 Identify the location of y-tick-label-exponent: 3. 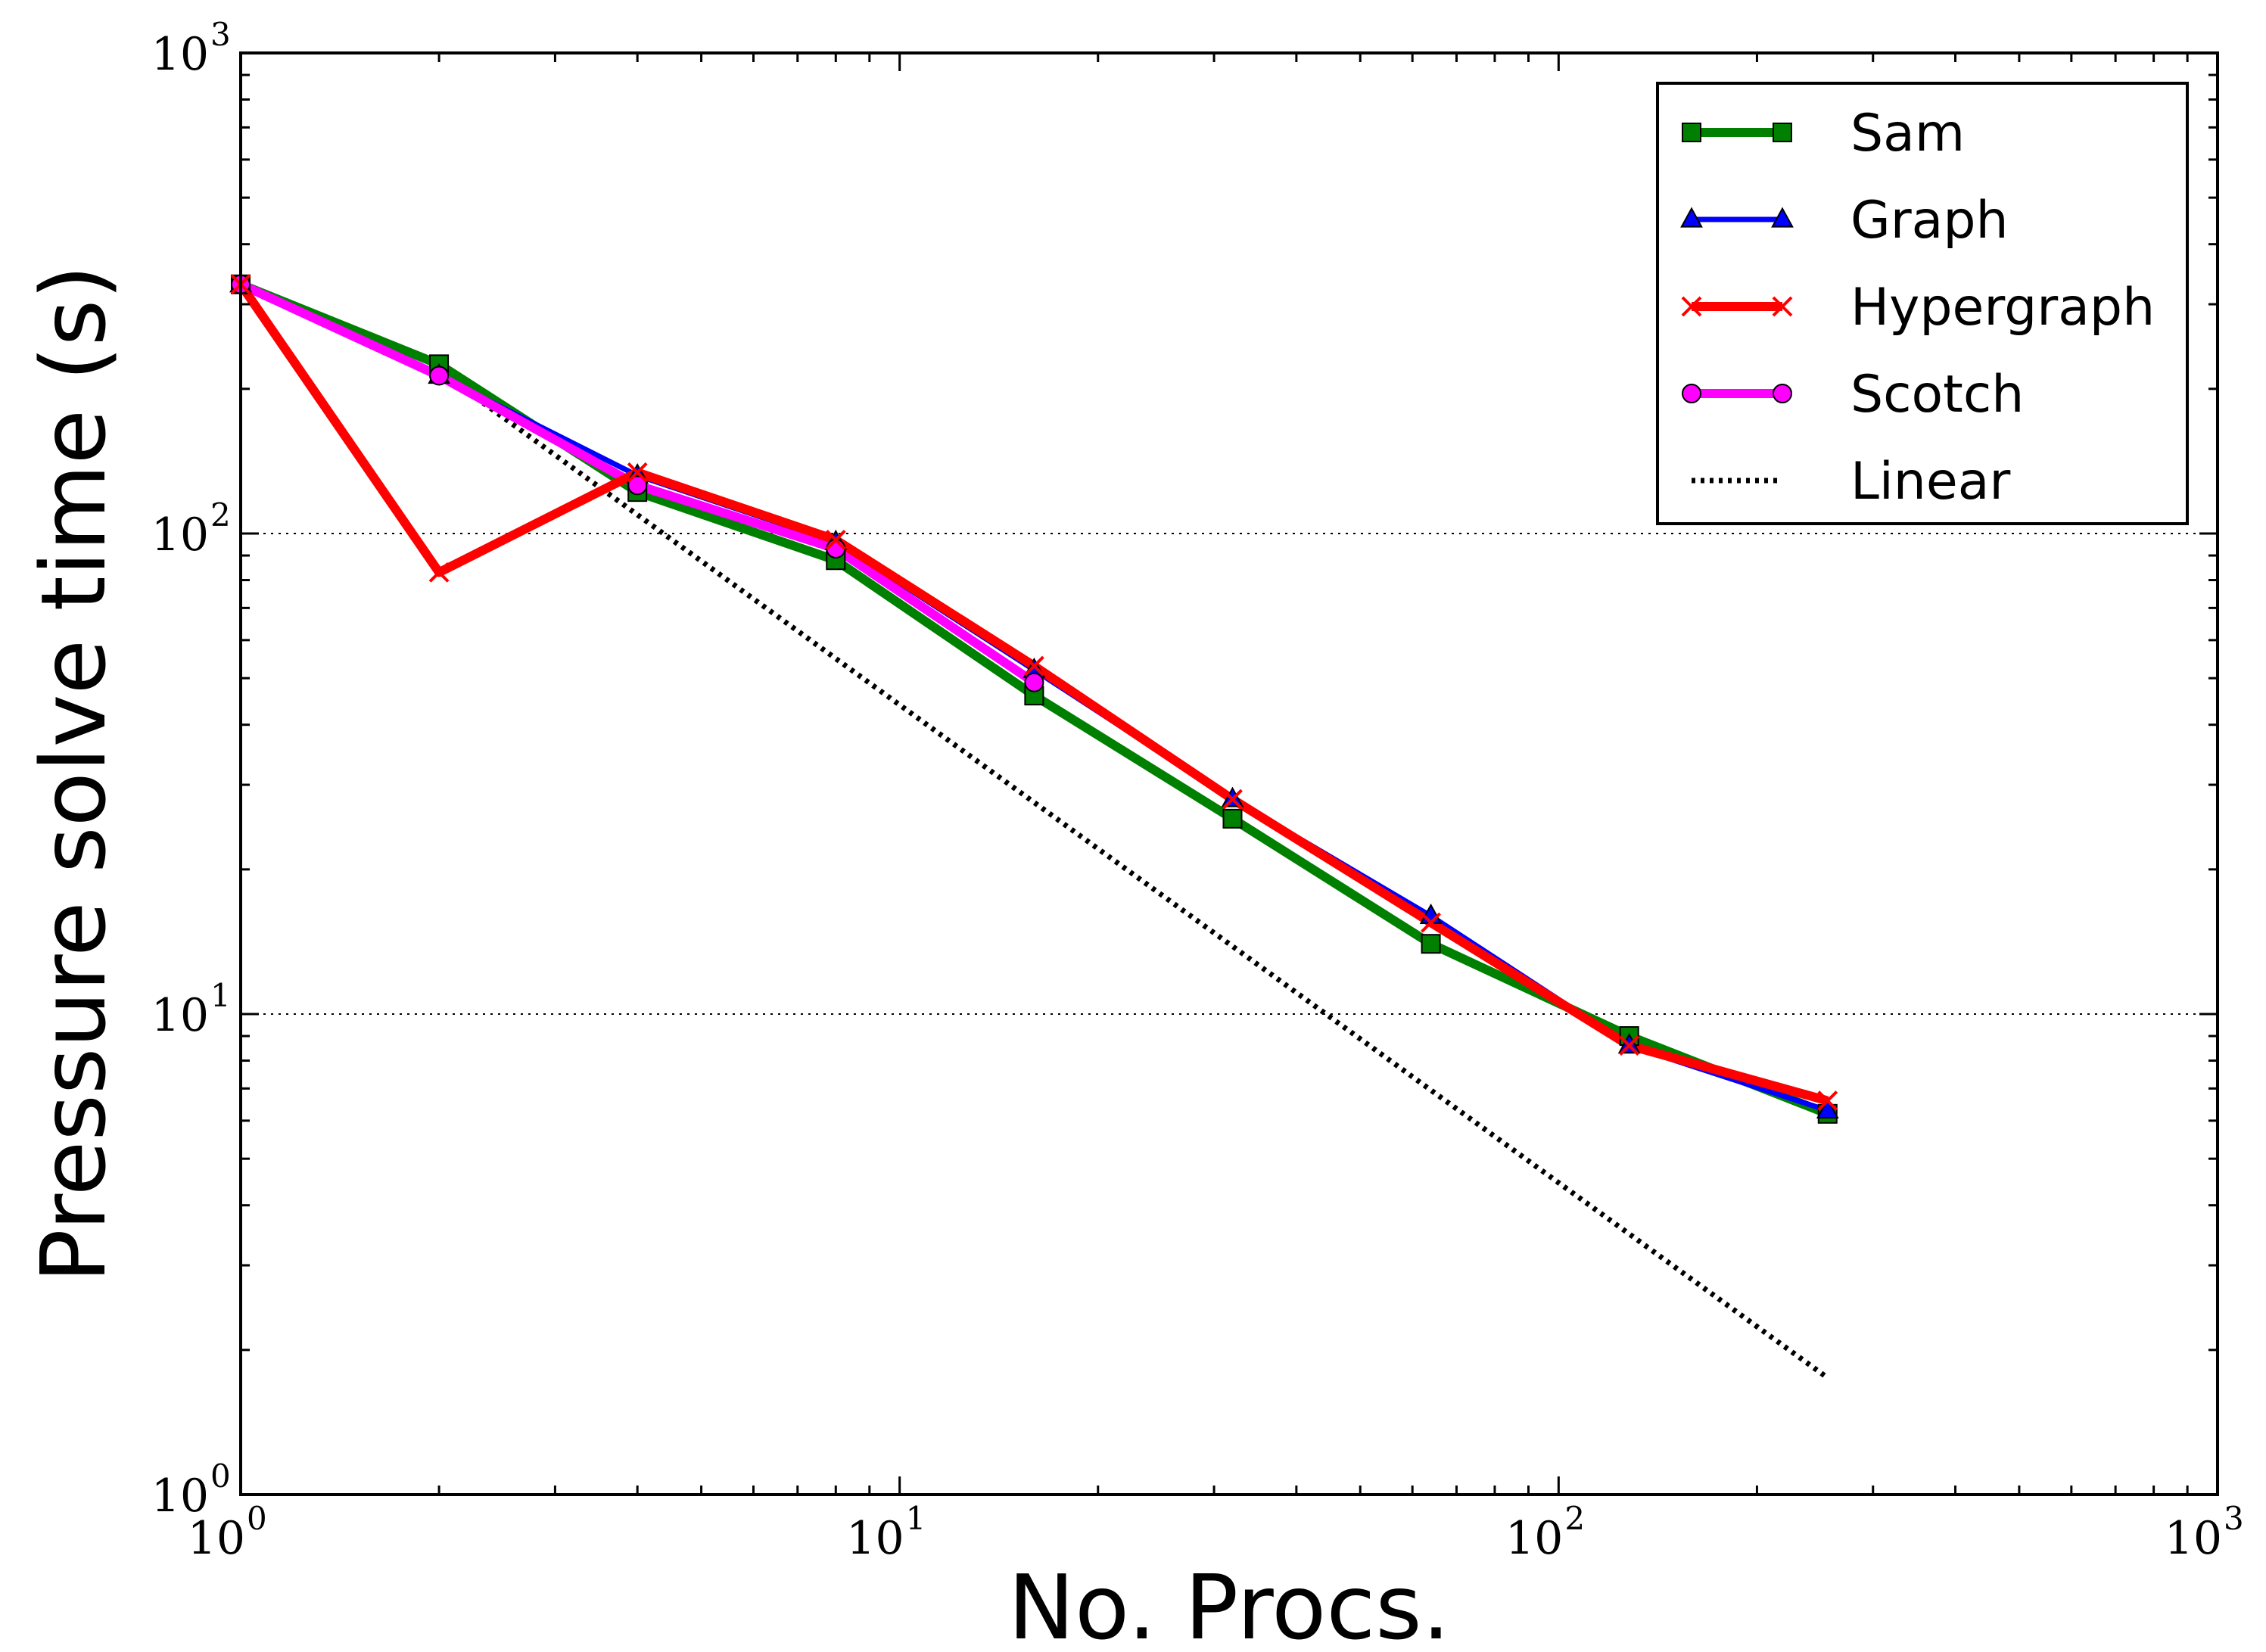
(221, 34).